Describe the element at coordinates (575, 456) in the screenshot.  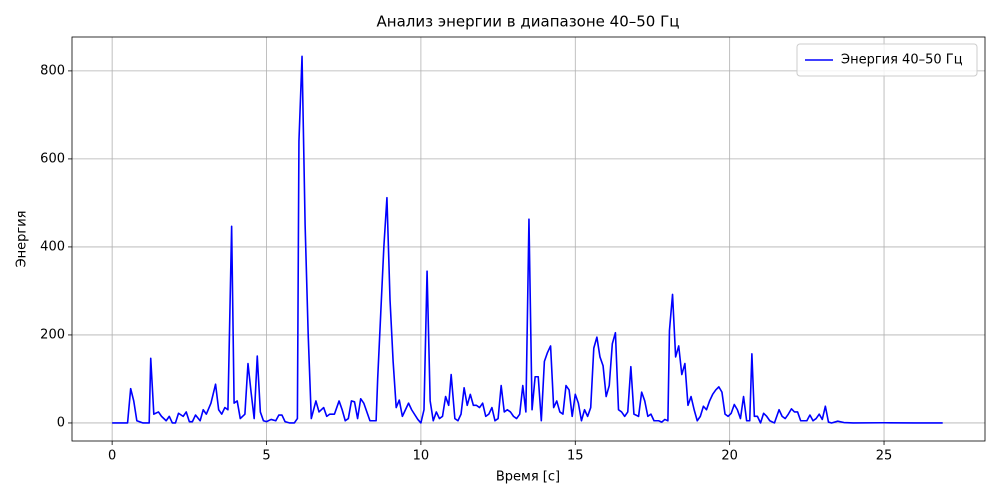
I see `x-tick-label: 15` at that location.